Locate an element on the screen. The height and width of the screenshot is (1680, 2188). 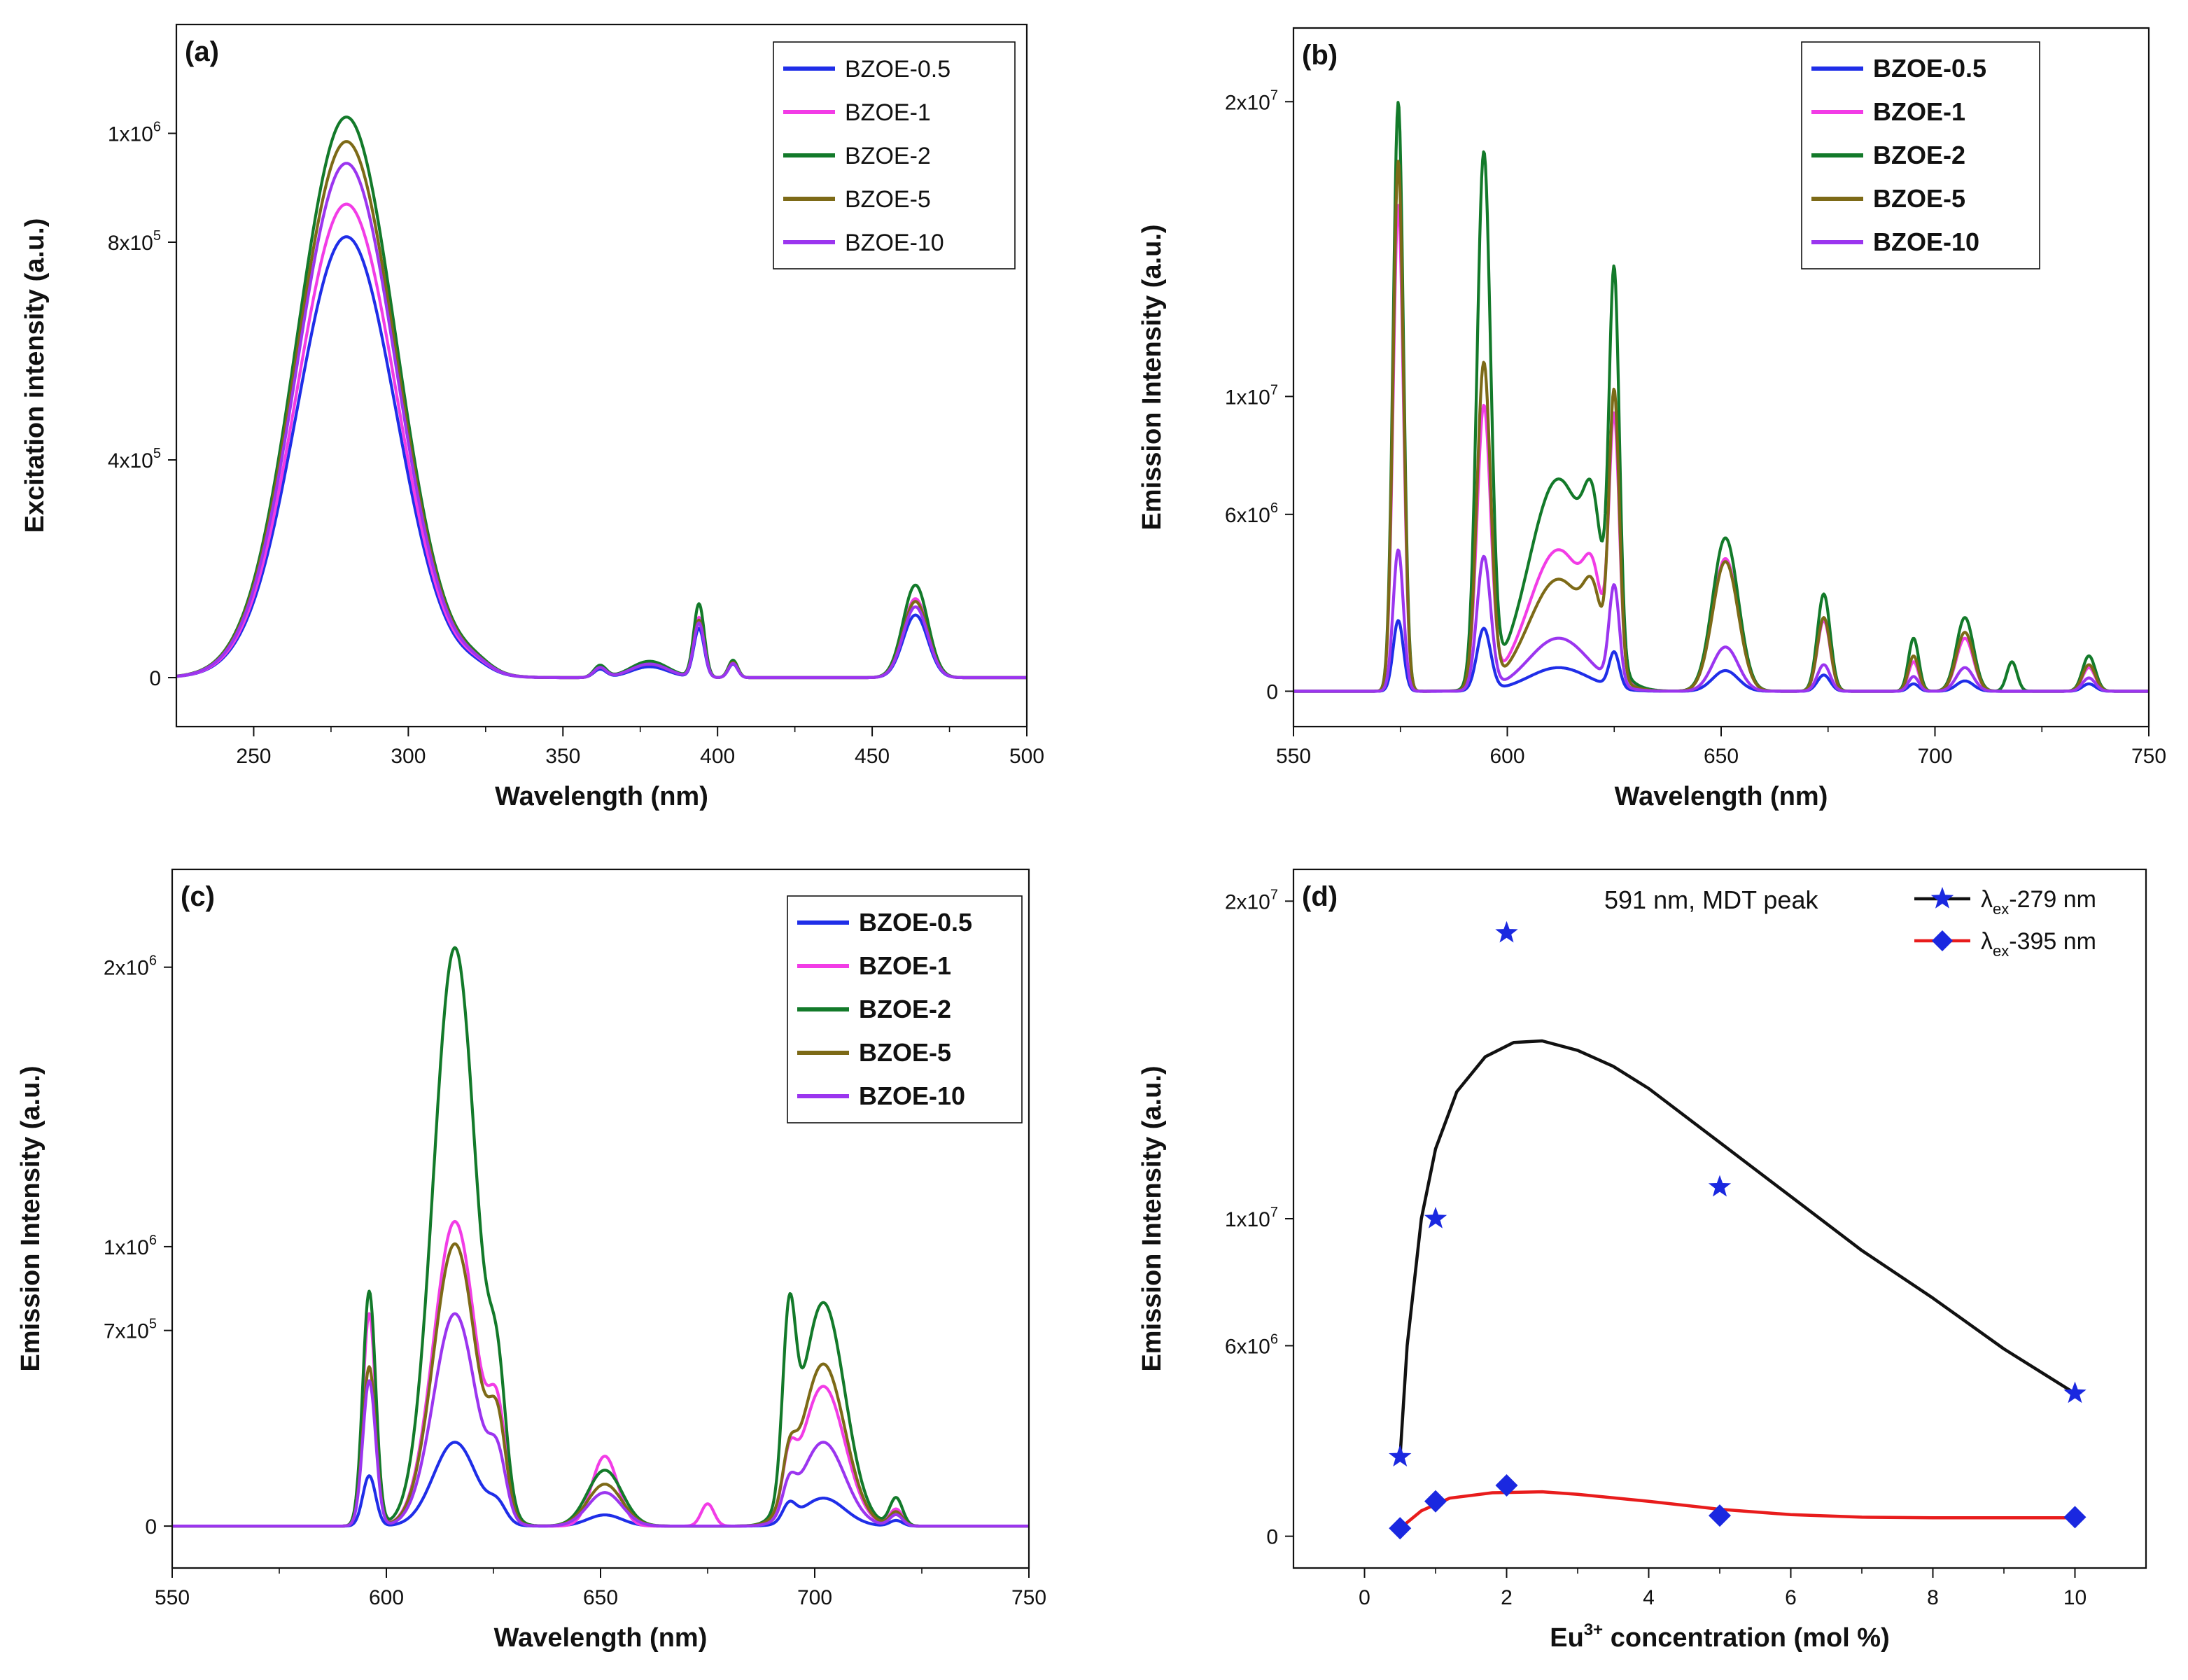
d-panel-label: (d) is located at coordinates (1320, 896).